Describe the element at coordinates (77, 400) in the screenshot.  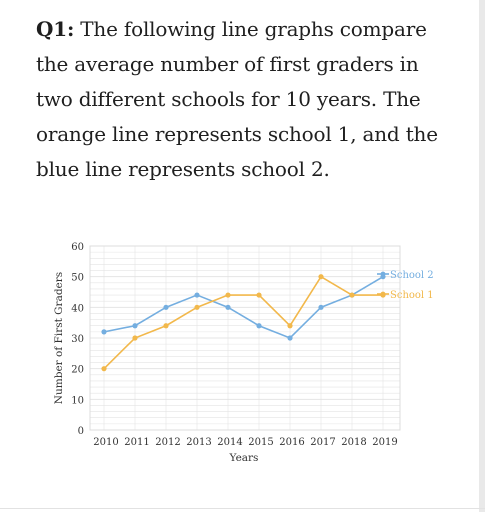
I see `y-tick-label: 10` at that location.